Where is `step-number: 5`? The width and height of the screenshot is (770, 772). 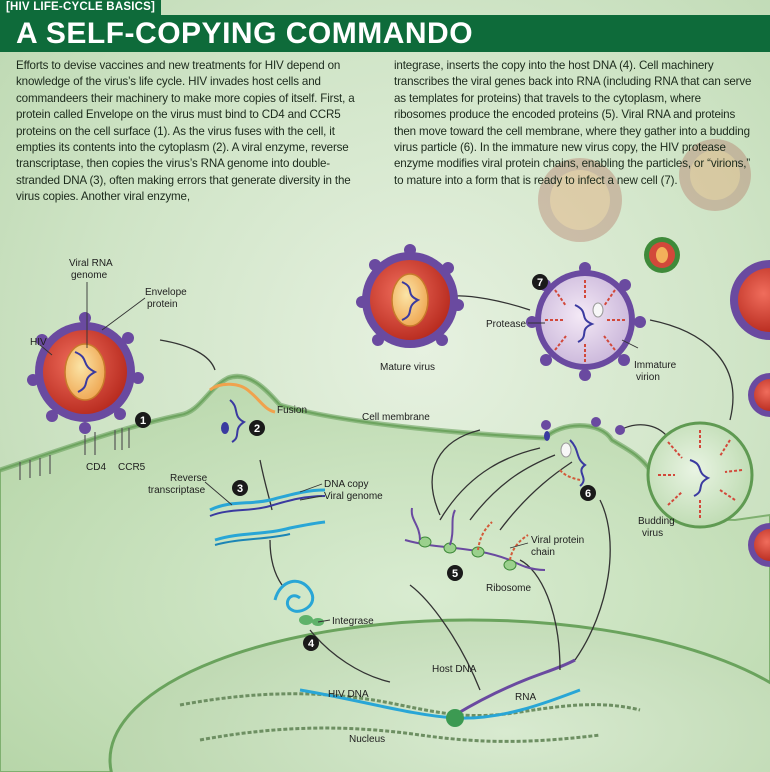
step-number: 5 is located at coordinates (455, 574).